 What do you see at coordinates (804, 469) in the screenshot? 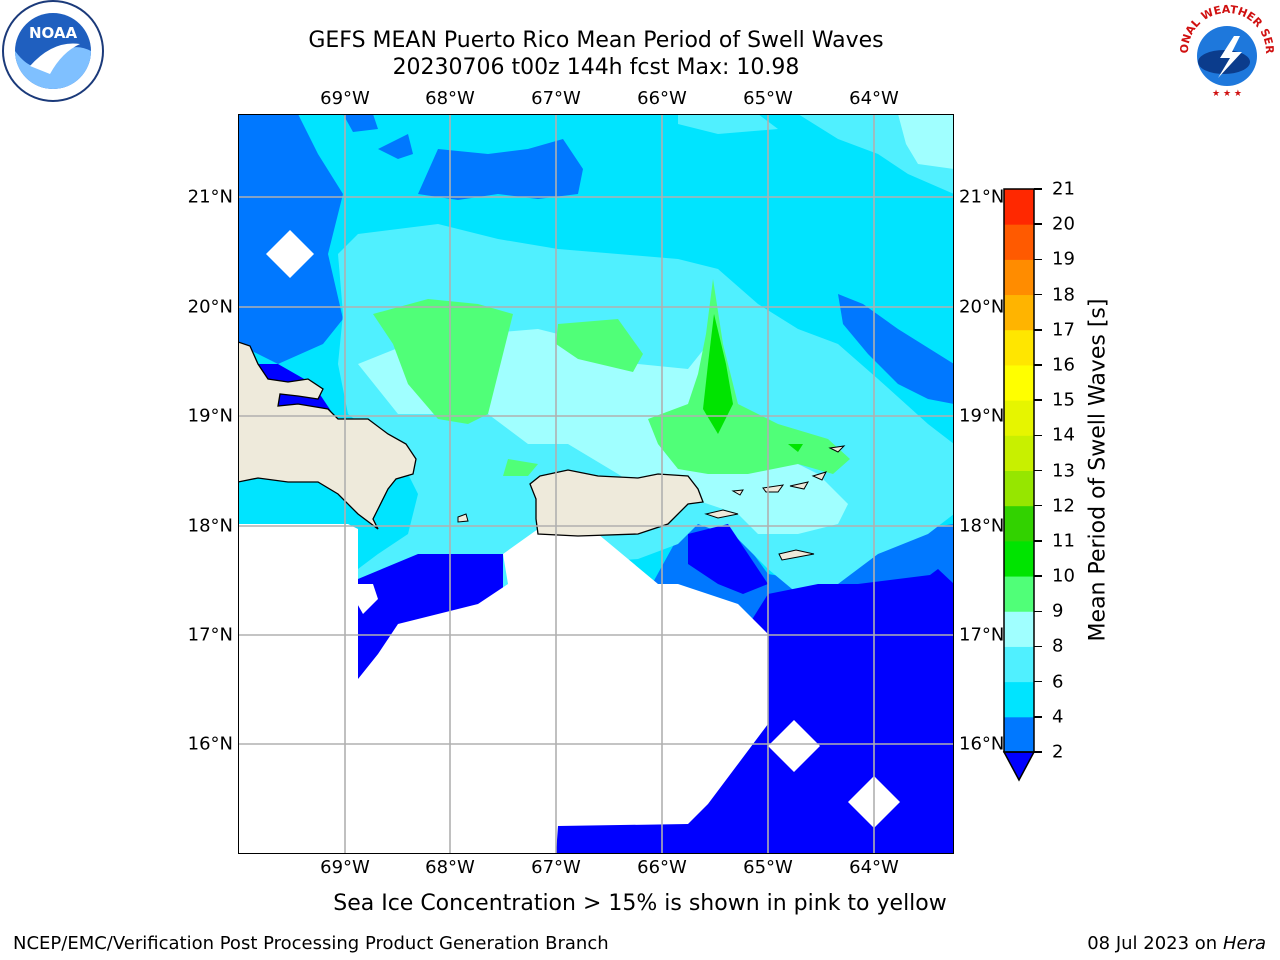
I see `virgin-islands` at bounding box center [804, 469].